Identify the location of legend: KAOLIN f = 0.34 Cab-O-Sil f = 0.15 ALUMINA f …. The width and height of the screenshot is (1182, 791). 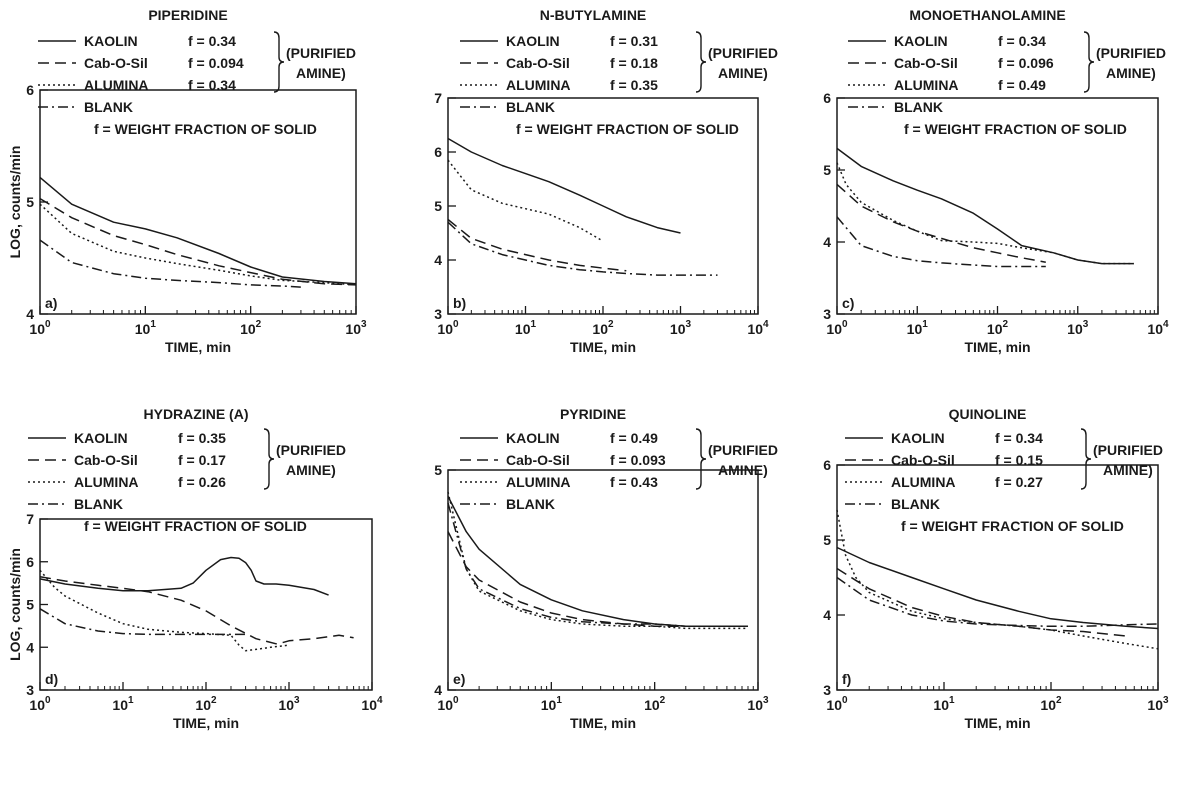
(1004, 481).